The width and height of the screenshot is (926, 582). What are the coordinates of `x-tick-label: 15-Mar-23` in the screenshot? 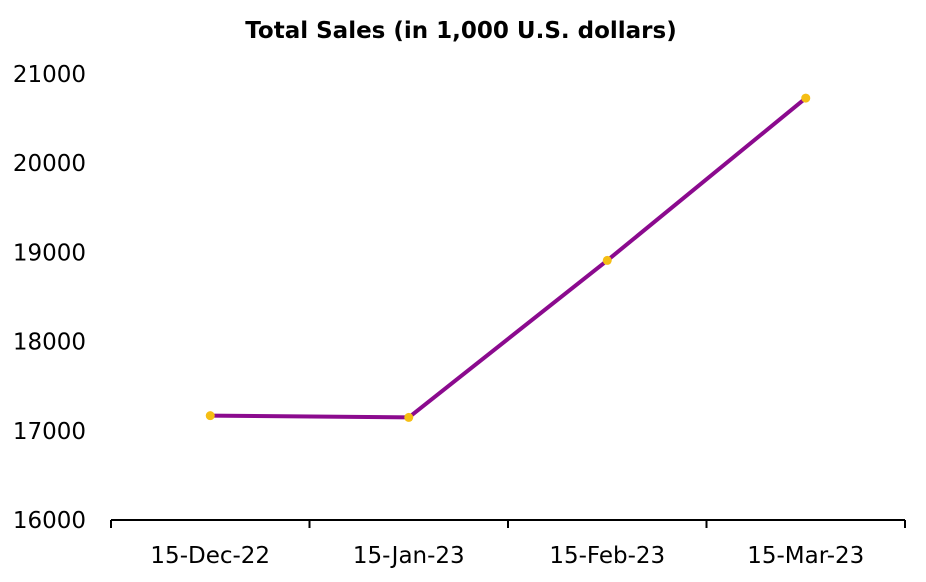 It's located at (805, 556).